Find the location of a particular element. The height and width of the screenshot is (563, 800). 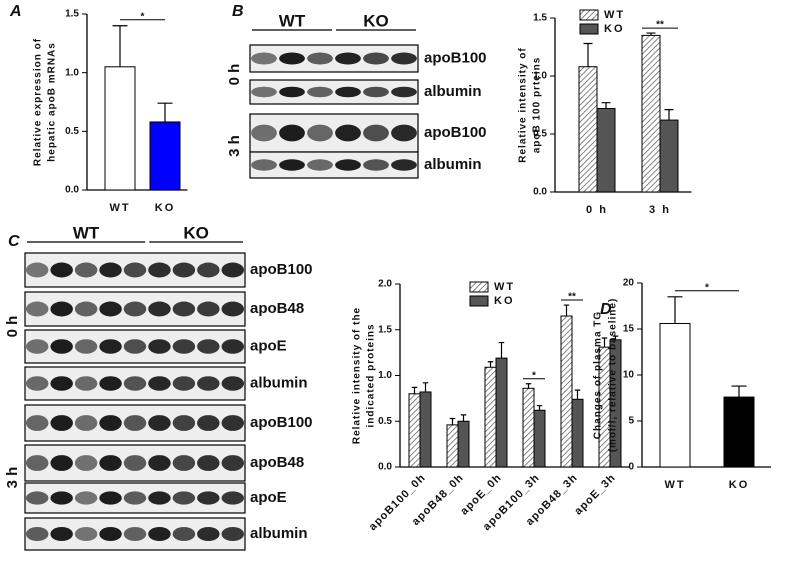

row-label: apoB100 is located at coordinates (281, 422).